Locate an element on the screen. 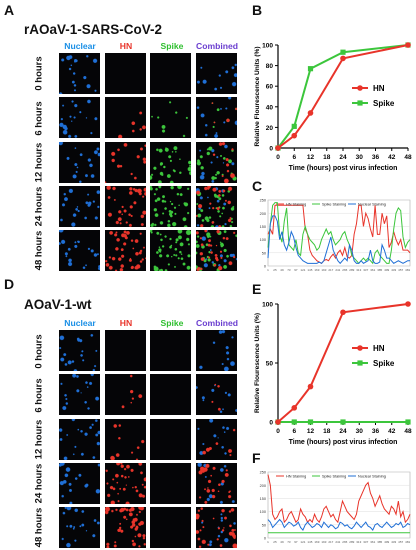  gridA-cell-r4-nuclear is located at coordinates (79, 251).